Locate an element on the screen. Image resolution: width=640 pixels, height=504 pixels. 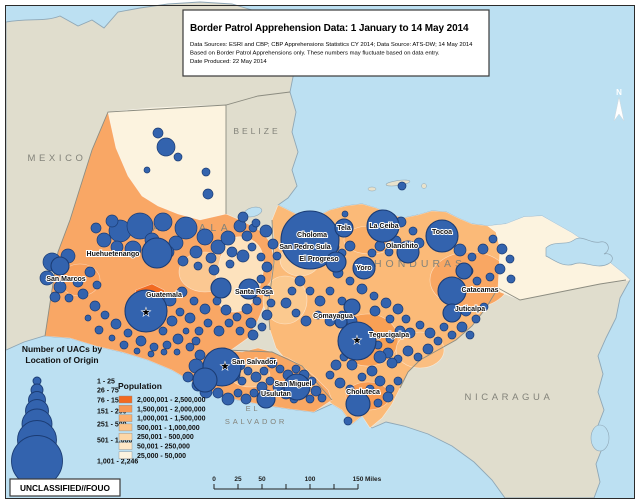
classification-box: UNCLASSIFIED//FOUO is located at coordinates (65, 487).